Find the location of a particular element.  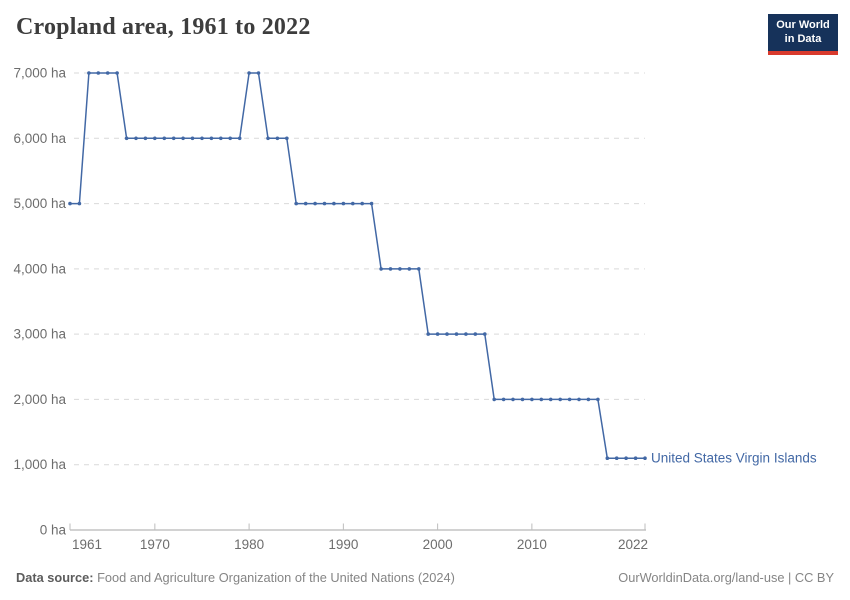

data-point-1961 is located at coordinates (70, 203).